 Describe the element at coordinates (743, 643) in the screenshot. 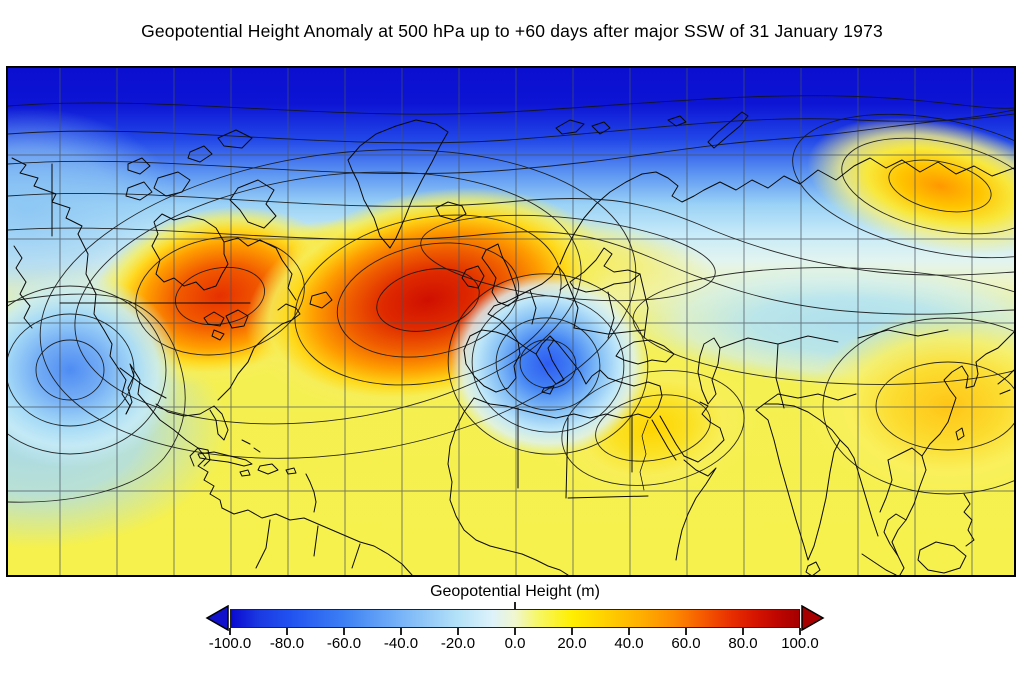

I see `colorbar-tick-label: 80.0` at that location.